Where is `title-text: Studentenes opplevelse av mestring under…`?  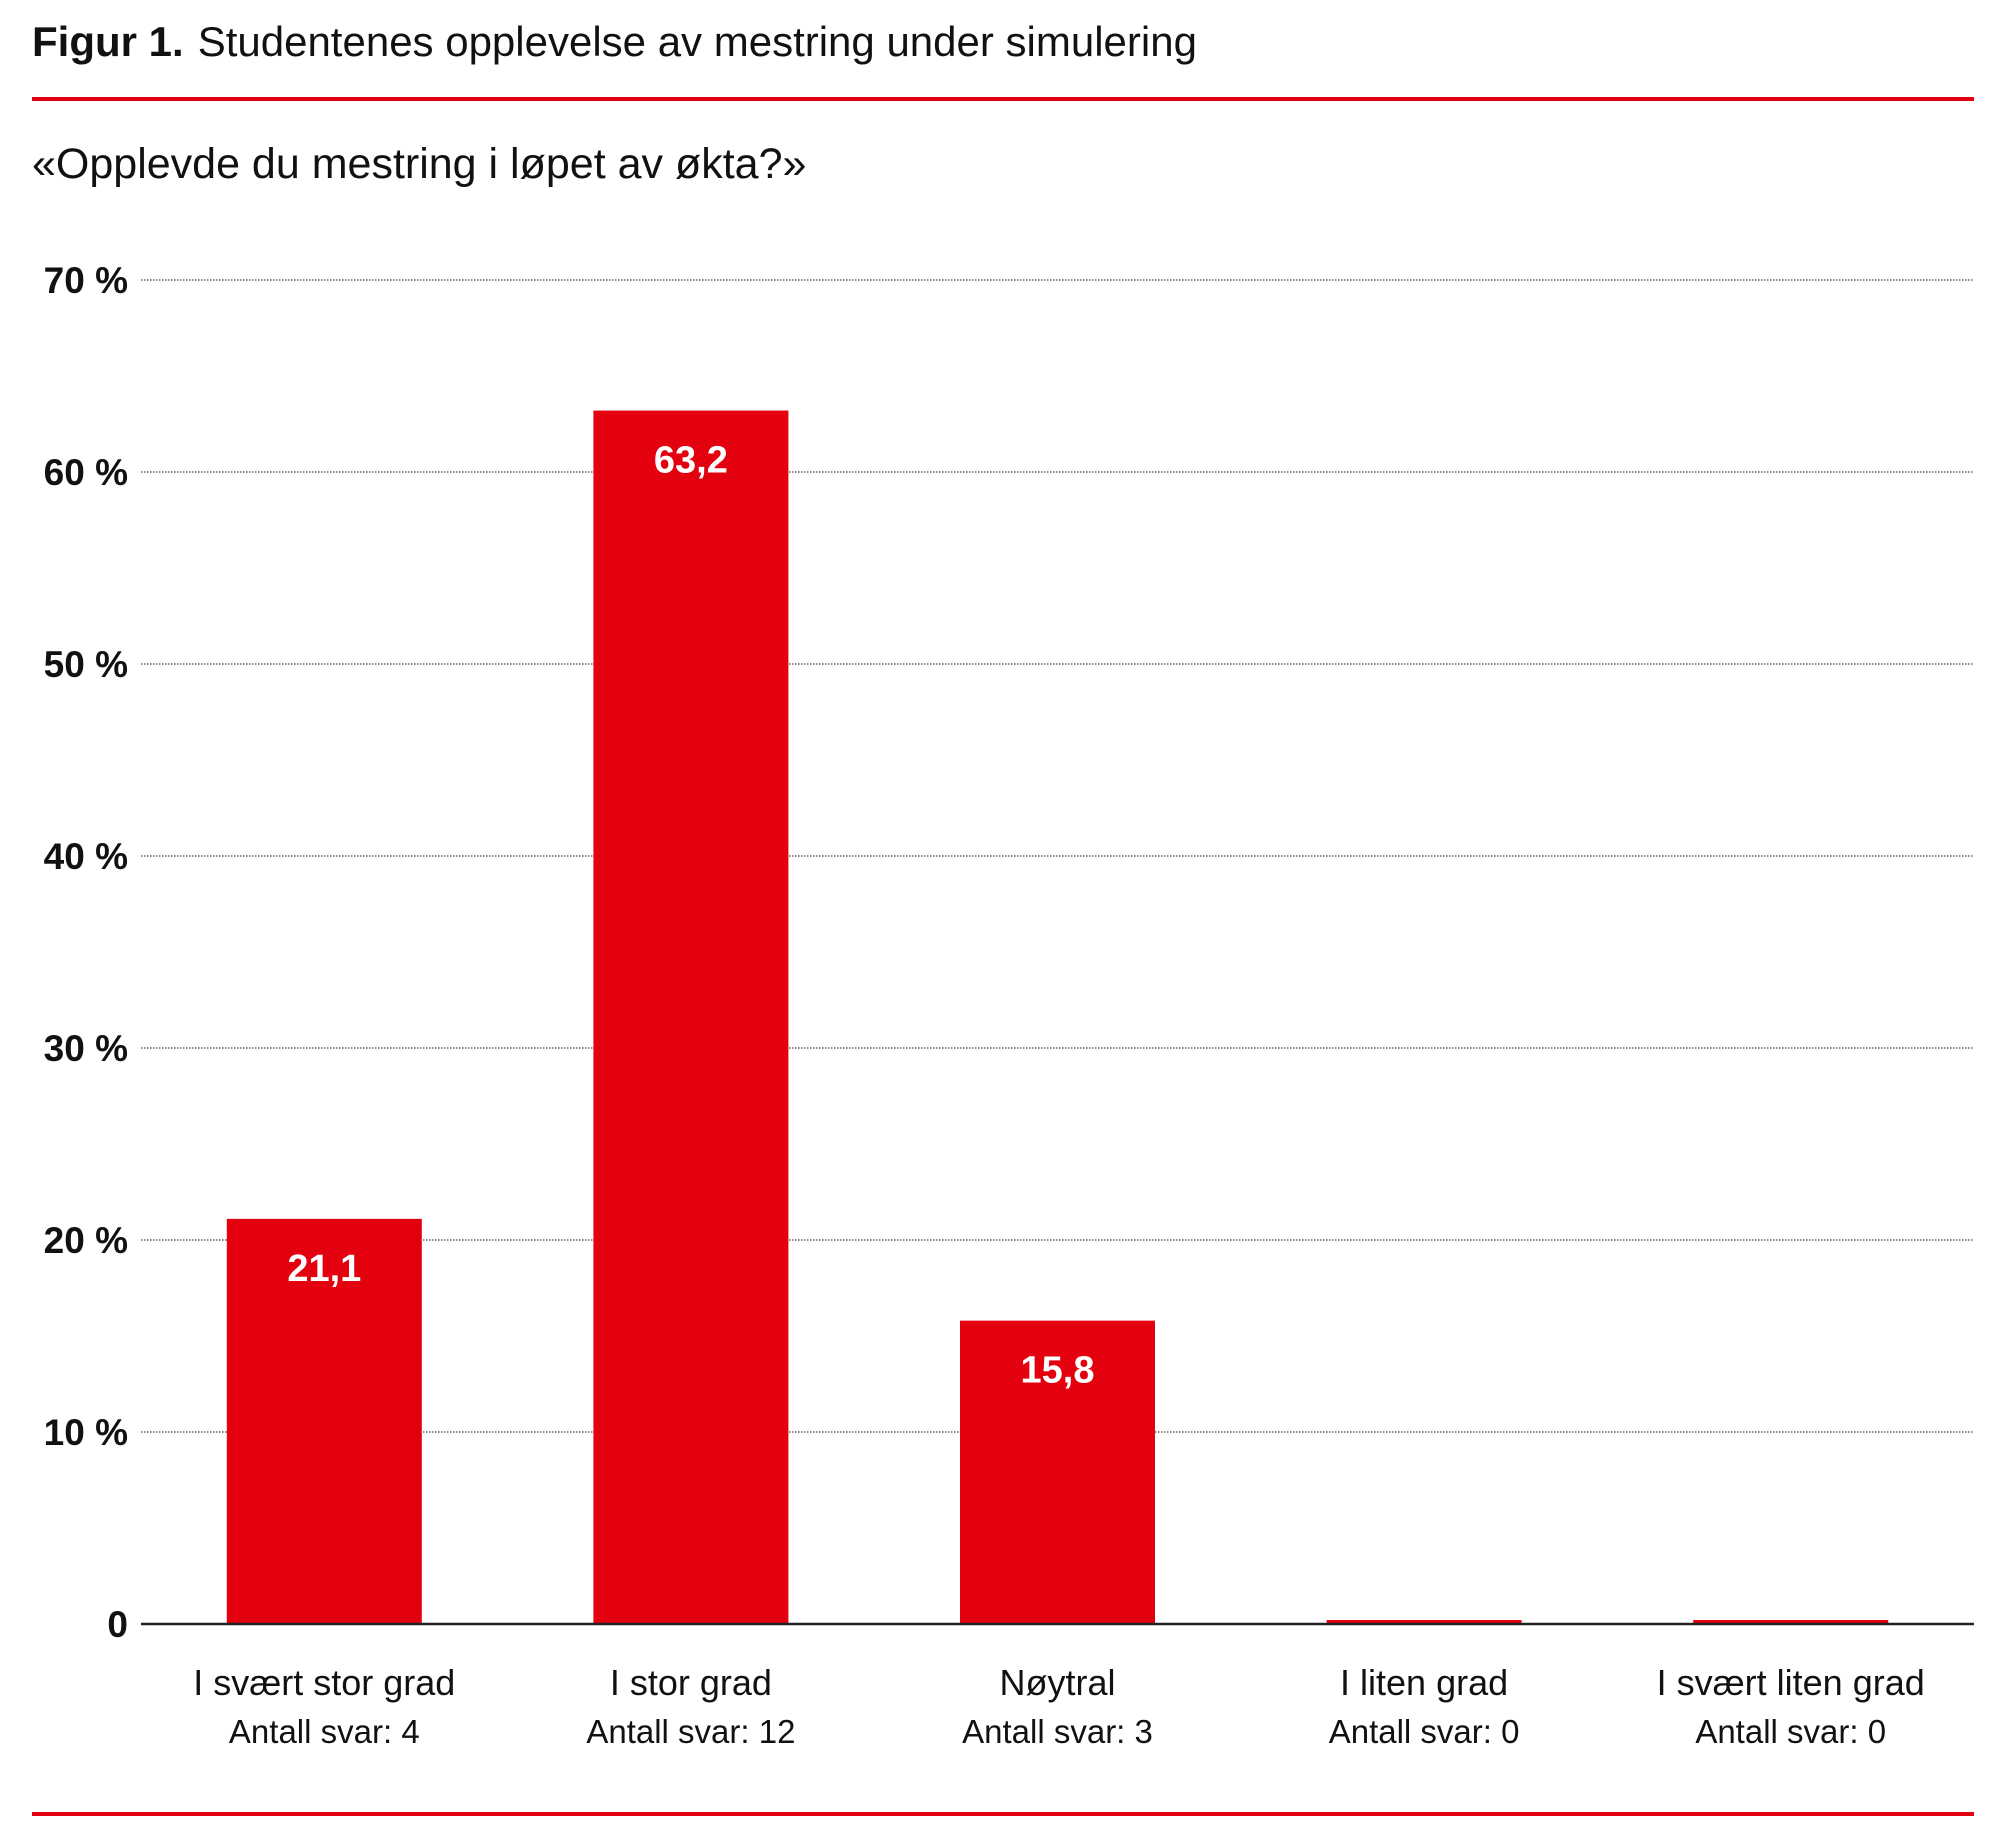 title-text: Studentenes opplevelse av mestring under… is located at coordinates (697, 41).